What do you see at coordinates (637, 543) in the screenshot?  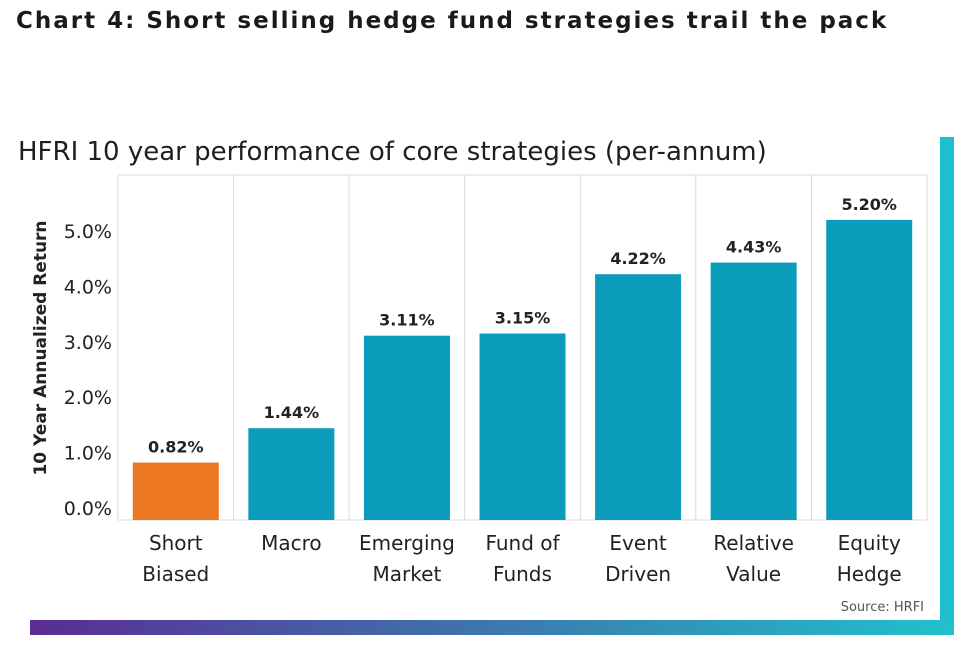 I see `category-label: Event` at bounding box center [637, 543].